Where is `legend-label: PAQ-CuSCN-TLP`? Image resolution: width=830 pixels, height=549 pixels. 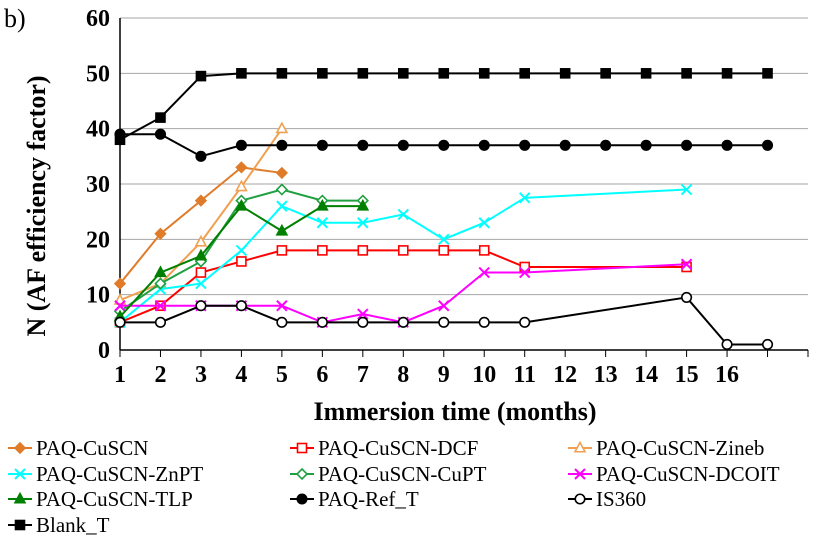 legend-label: PAQ-CuSCN-TLP is located at coordinates (114, 499).